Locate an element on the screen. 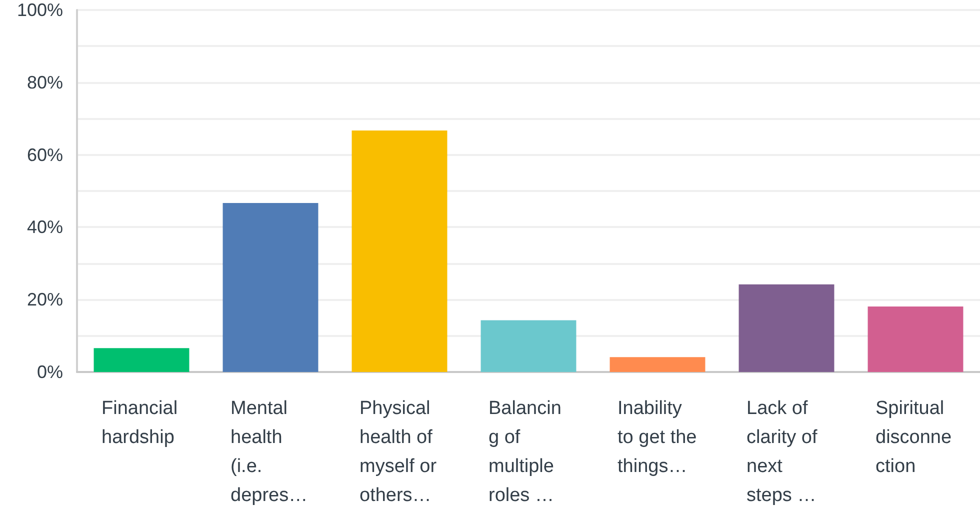 Image resolution: width=980 pixels, height=510 pixels. y-tick-label: 40% is located at coordinates (44, 227).